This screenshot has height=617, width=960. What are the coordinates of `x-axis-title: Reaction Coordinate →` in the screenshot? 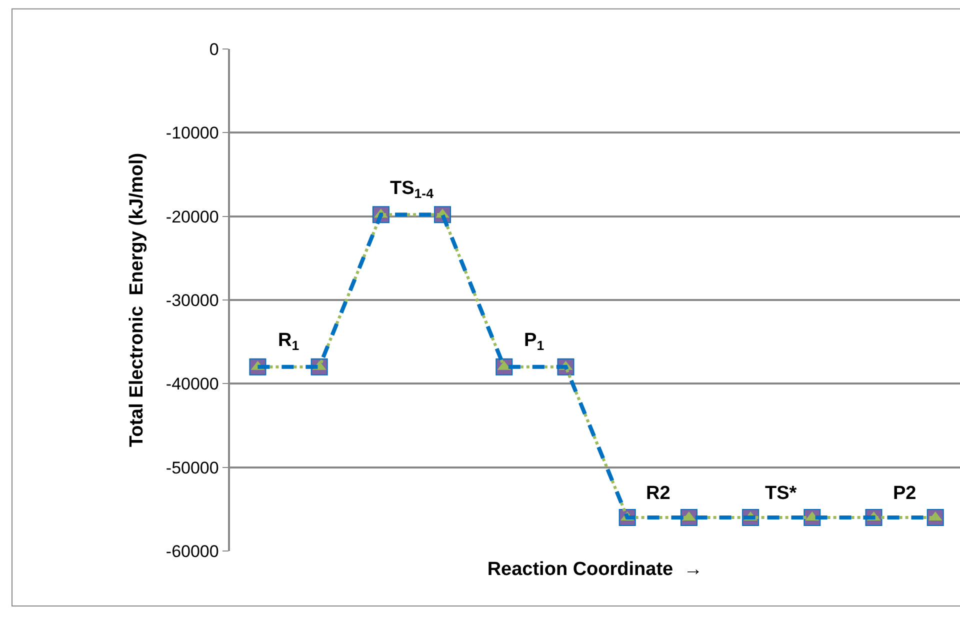 It's located at (595, 569).